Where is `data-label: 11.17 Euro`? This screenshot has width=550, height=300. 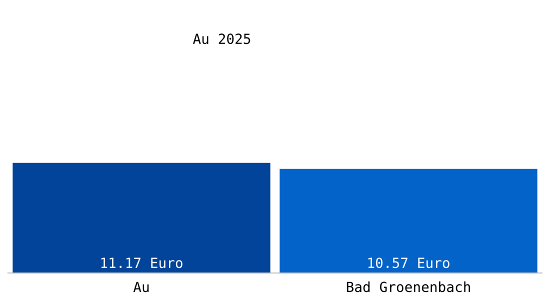
data-label: 11.17 Euro is located at coordinates (141, 263).